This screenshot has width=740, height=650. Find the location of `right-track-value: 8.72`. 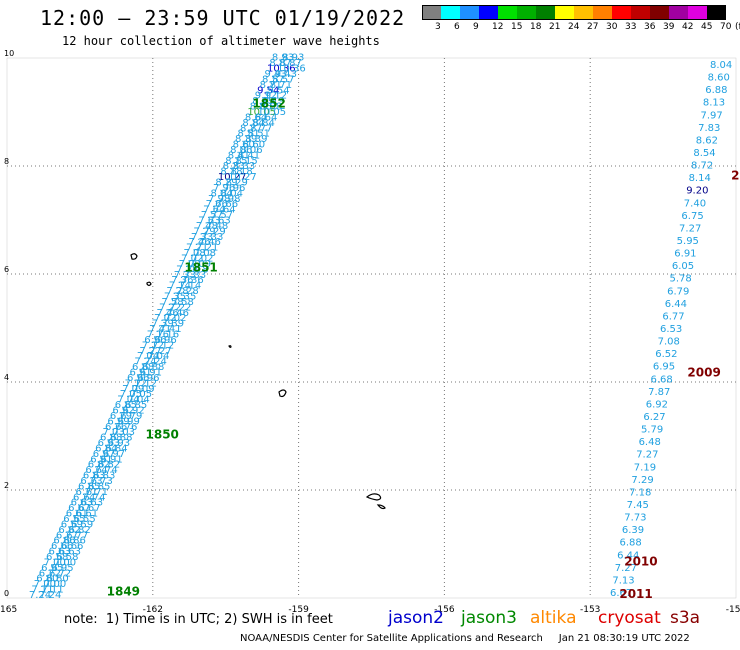

right-track-value: 8.72 is located at coordinates (702, 166).